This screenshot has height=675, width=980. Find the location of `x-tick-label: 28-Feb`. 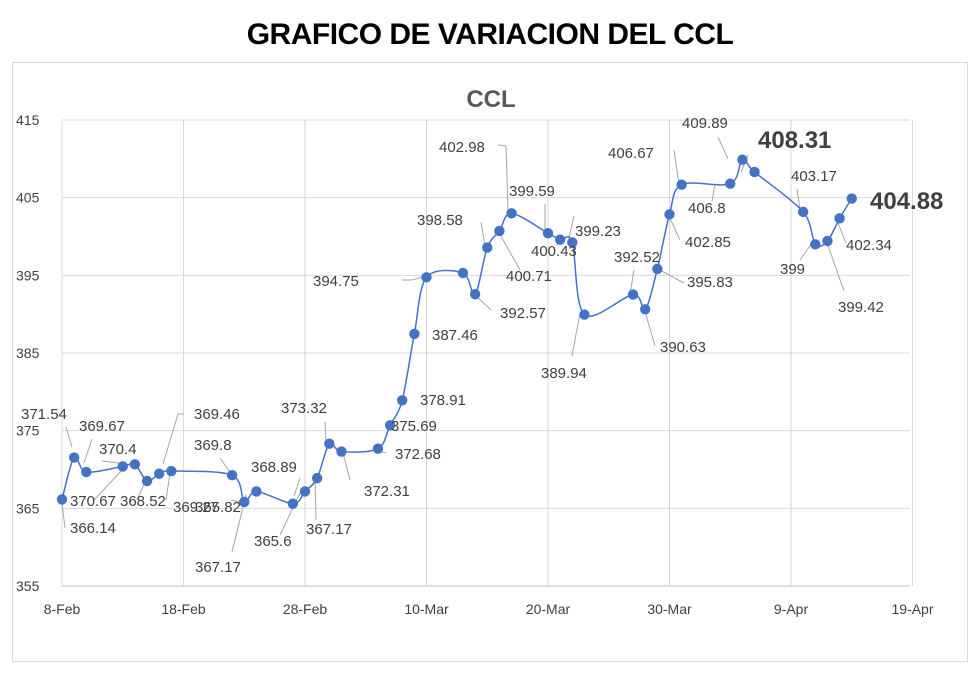

x-tick-label: 28-Feb is located at coordinates (305, 609).